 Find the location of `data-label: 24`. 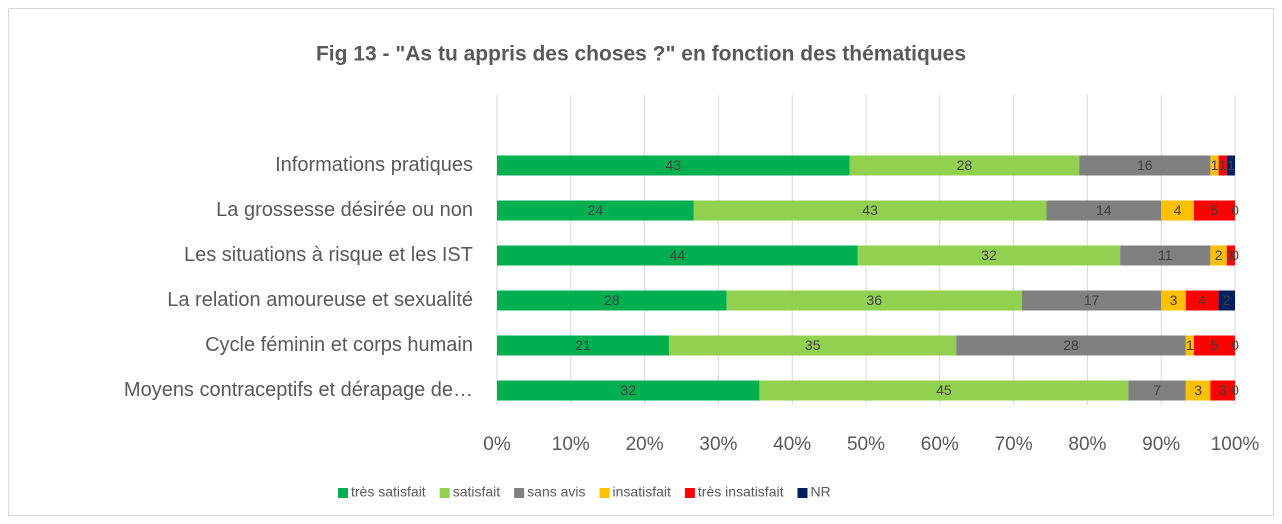

data-label: 24 is located at coordinates (596, 210).